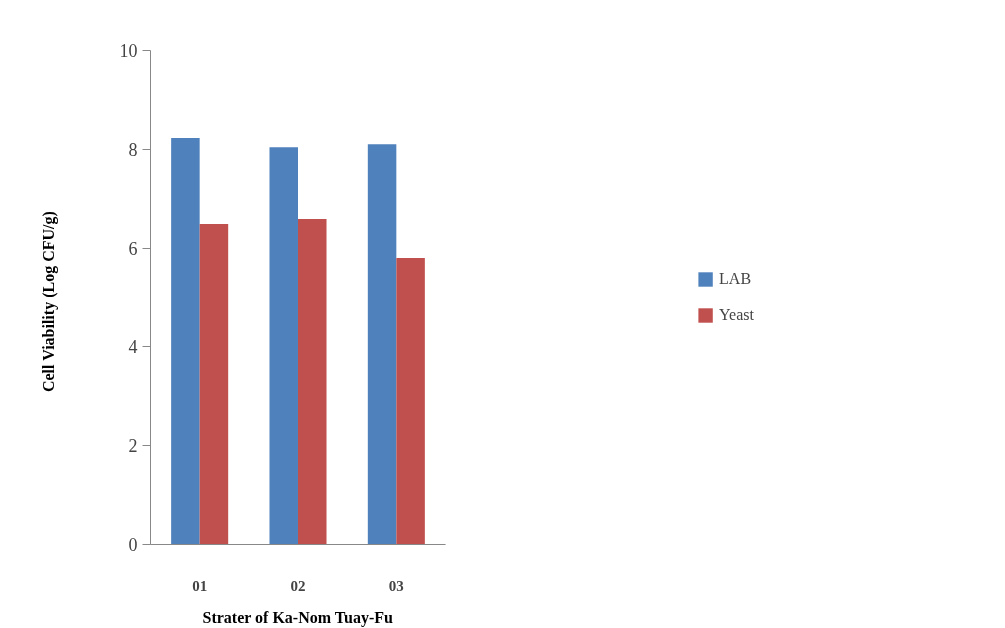 Image resolution: width=1005 pixels, height=628 pixels. What do you see at coordinates (133, 248) in the screenshot?
I see `y-tick-label: 6` at bounding box center [133, 248].